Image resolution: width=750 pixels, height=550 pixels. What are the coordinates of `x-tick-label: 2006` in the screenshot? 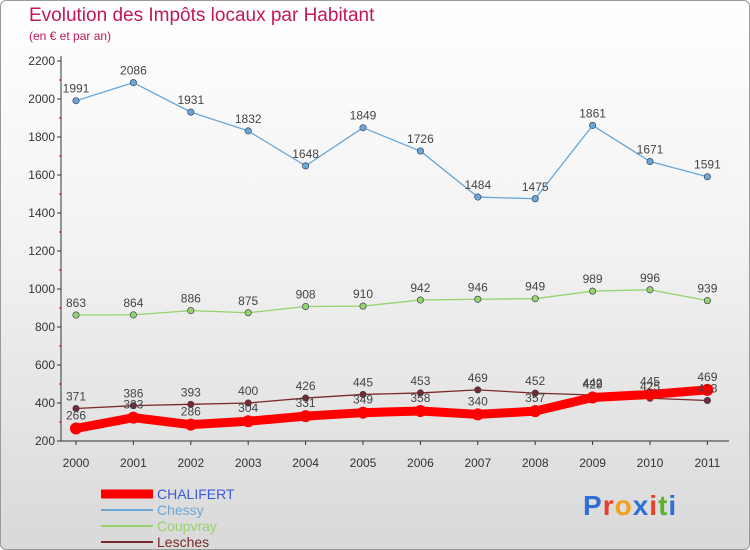 It's located at (420, 463).